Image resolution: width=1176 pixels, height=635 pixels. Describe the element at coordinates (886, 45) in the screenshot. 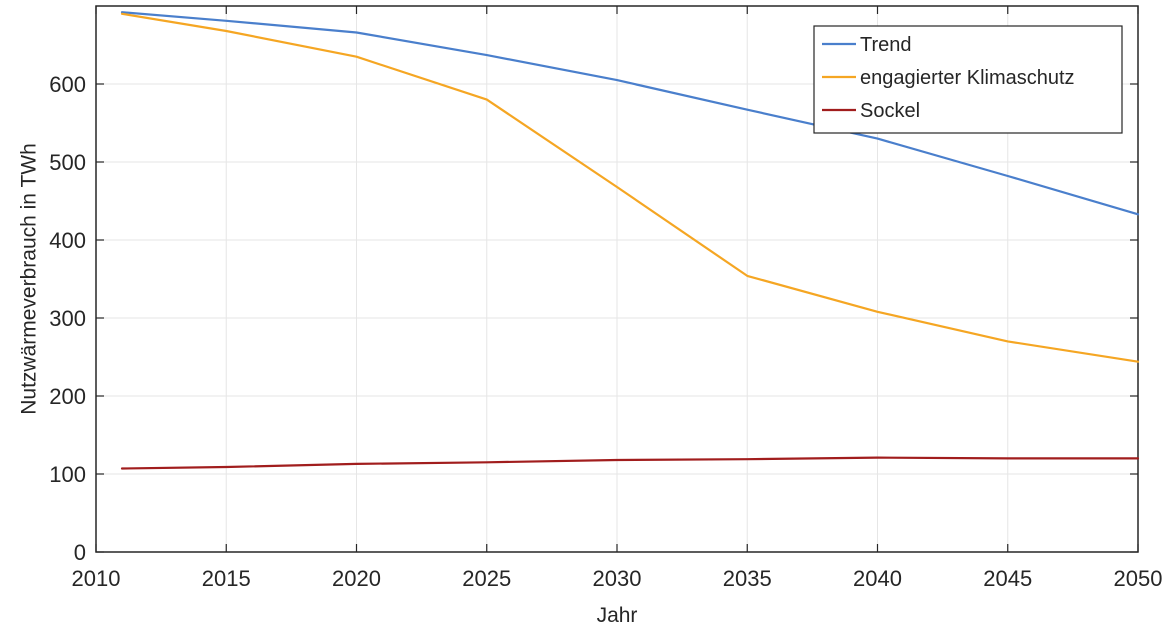

I see `legend-label: Trend` at that location.